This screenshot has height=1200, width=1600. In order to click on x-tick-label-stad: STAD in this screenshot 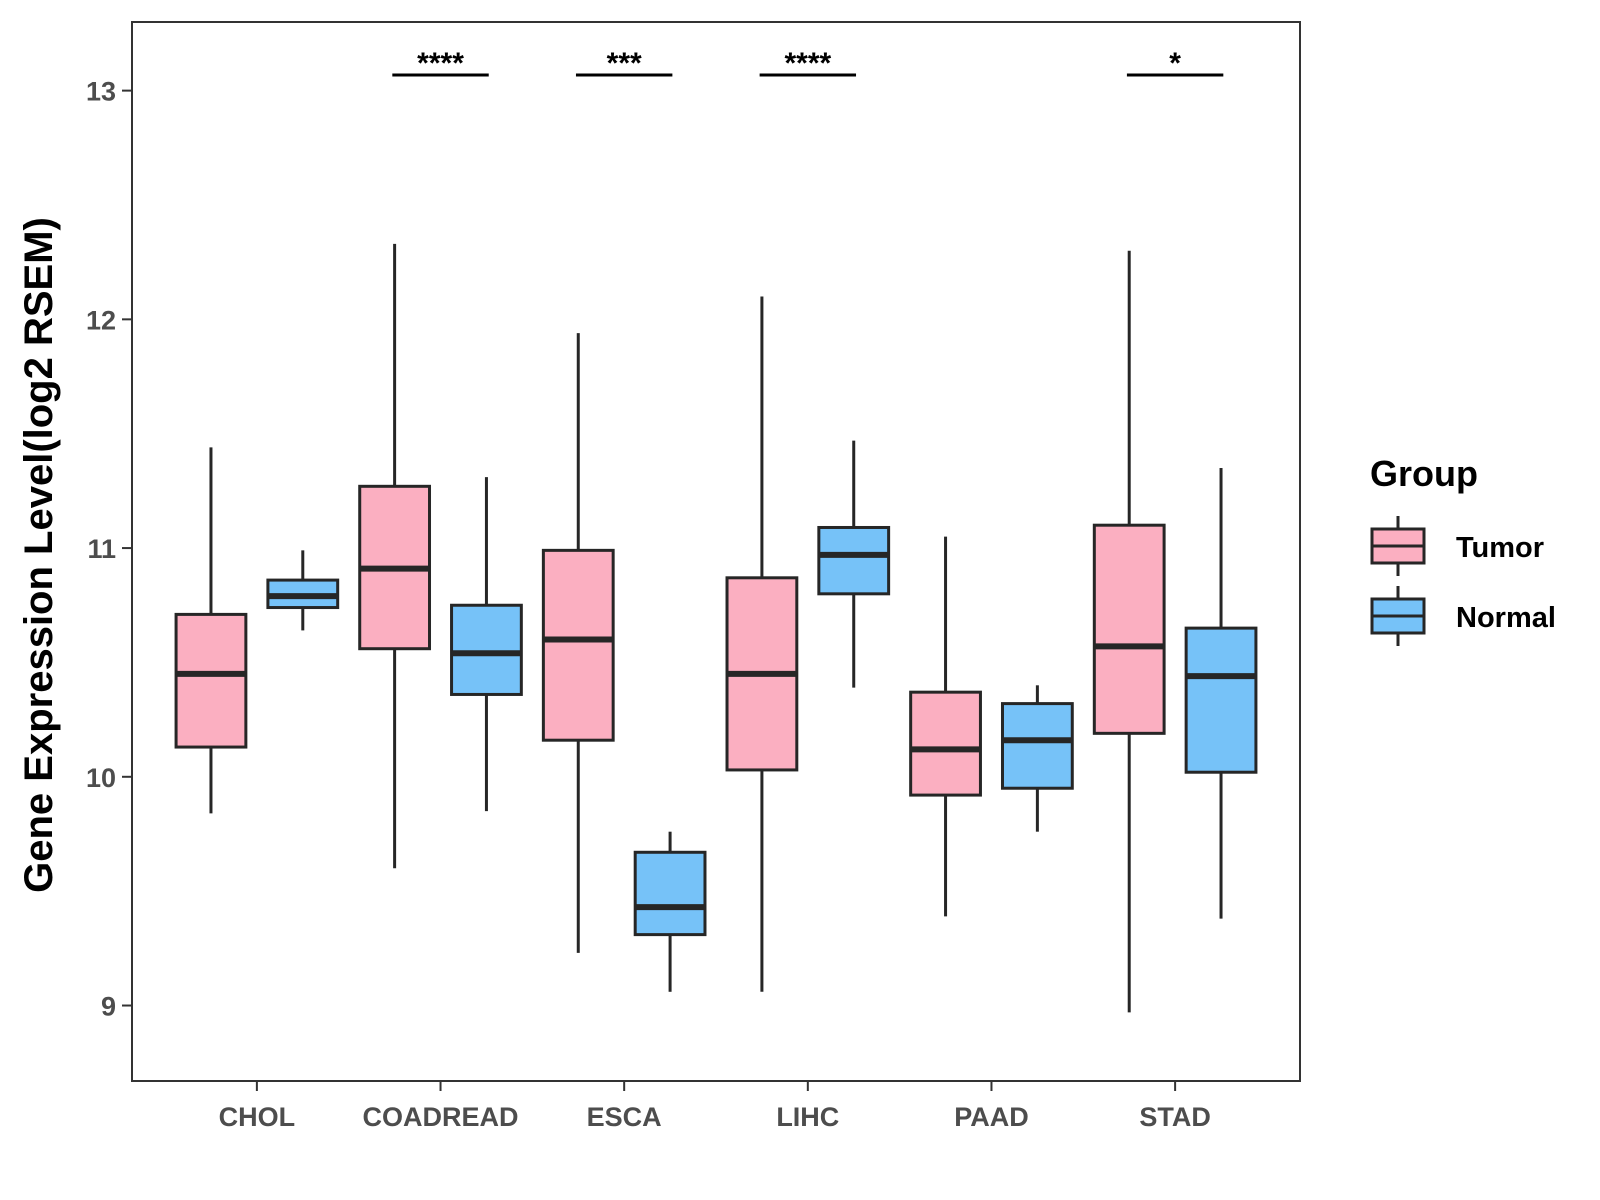, I will do `click(1175, 1117)`.